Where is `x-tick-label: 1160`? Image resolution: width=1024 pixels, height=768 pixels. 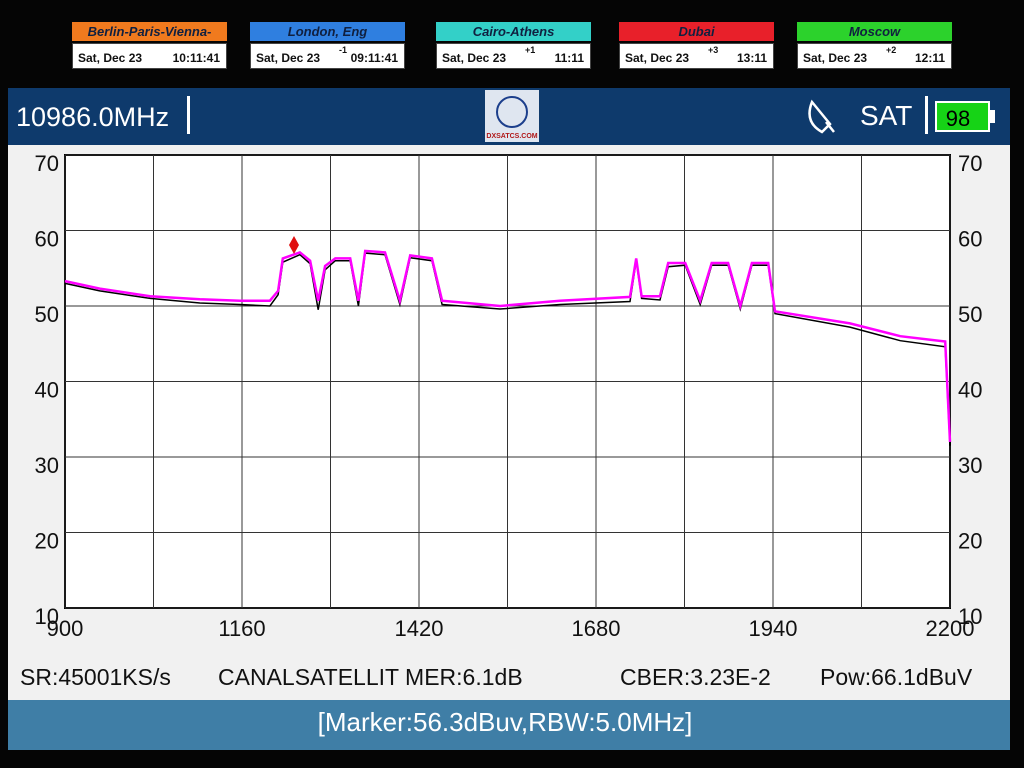
x-tick-label: 1160 is located at coordinates (241, 628).